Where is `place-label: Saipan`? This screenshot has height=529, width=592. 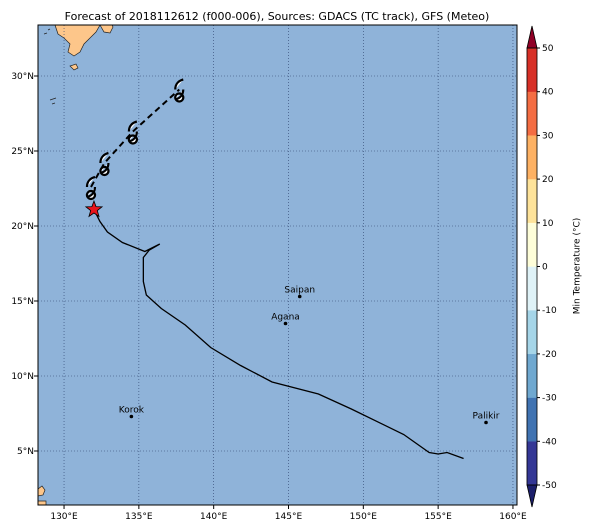 place-label: Saipan is located at coordinates (299, 291).